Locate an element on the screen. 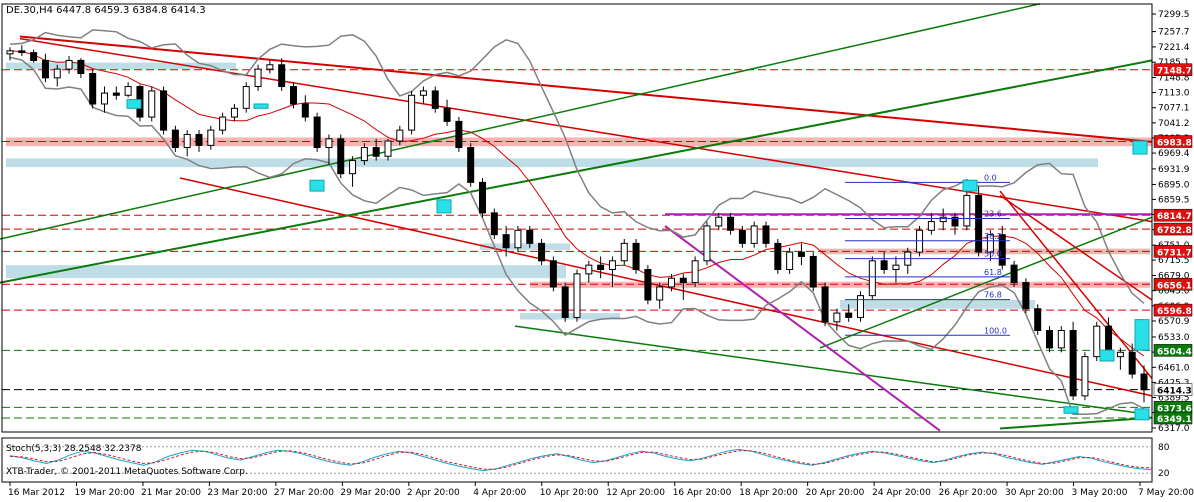  x-tick-label: 30 Apr 20:00 is located at coordinates (1034, 493).